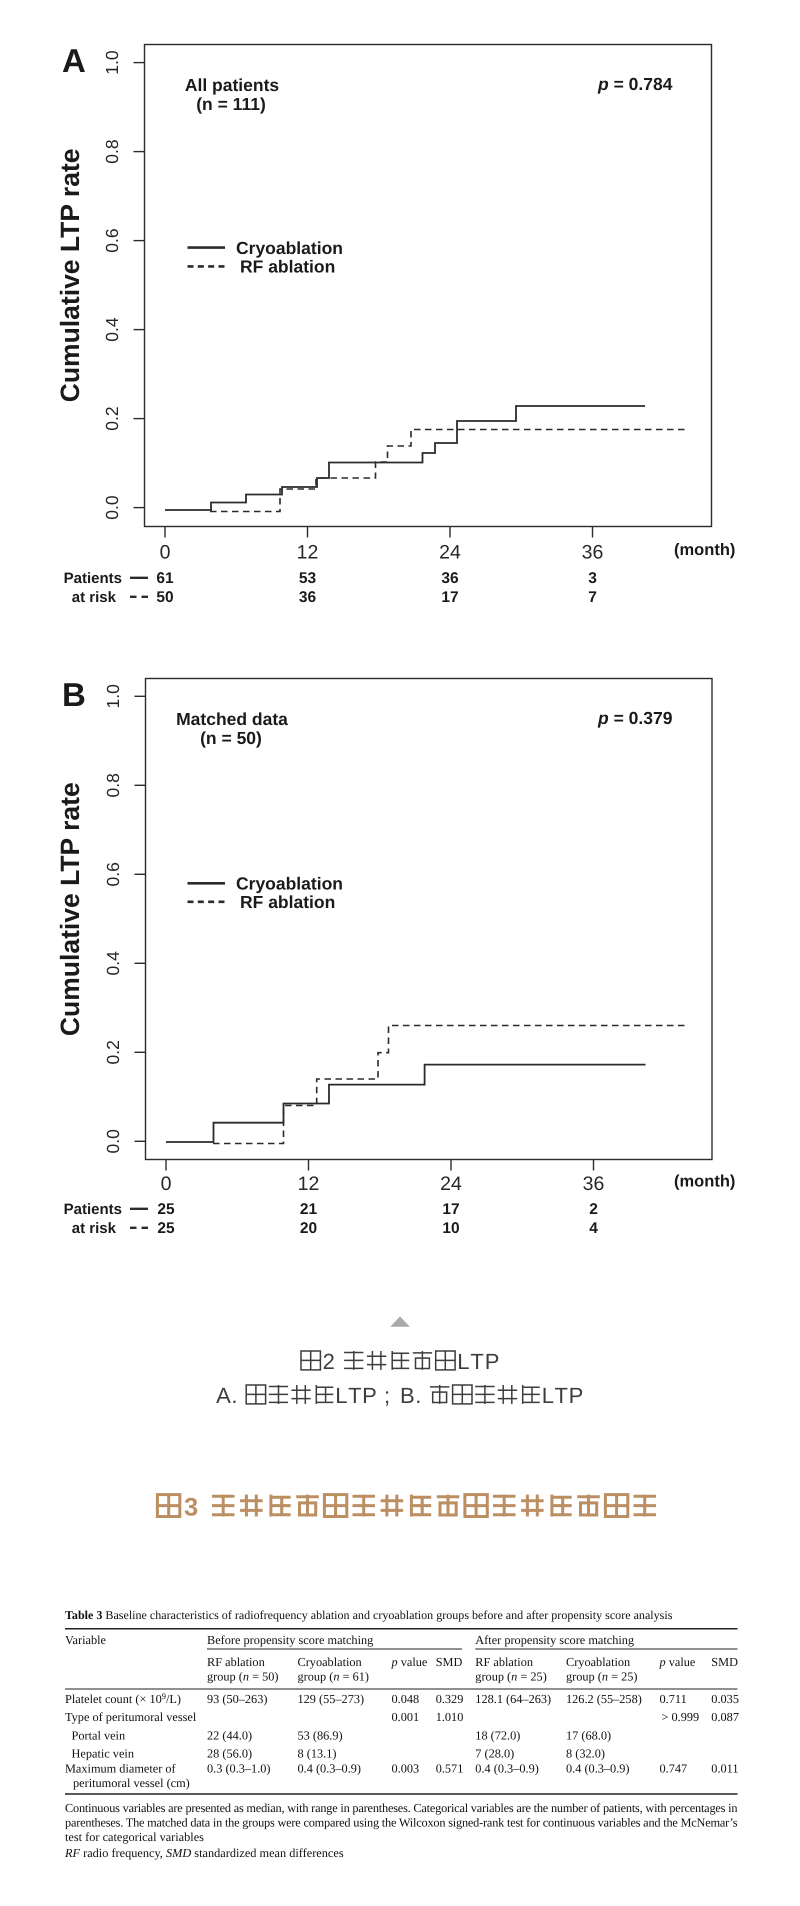 This screenshot has width=800, height=1906. What do you see at coordinates (494, 1754) in the screenshot?
I see `svg-text: 7 (28.0)` at bounding box center [494, 1754].